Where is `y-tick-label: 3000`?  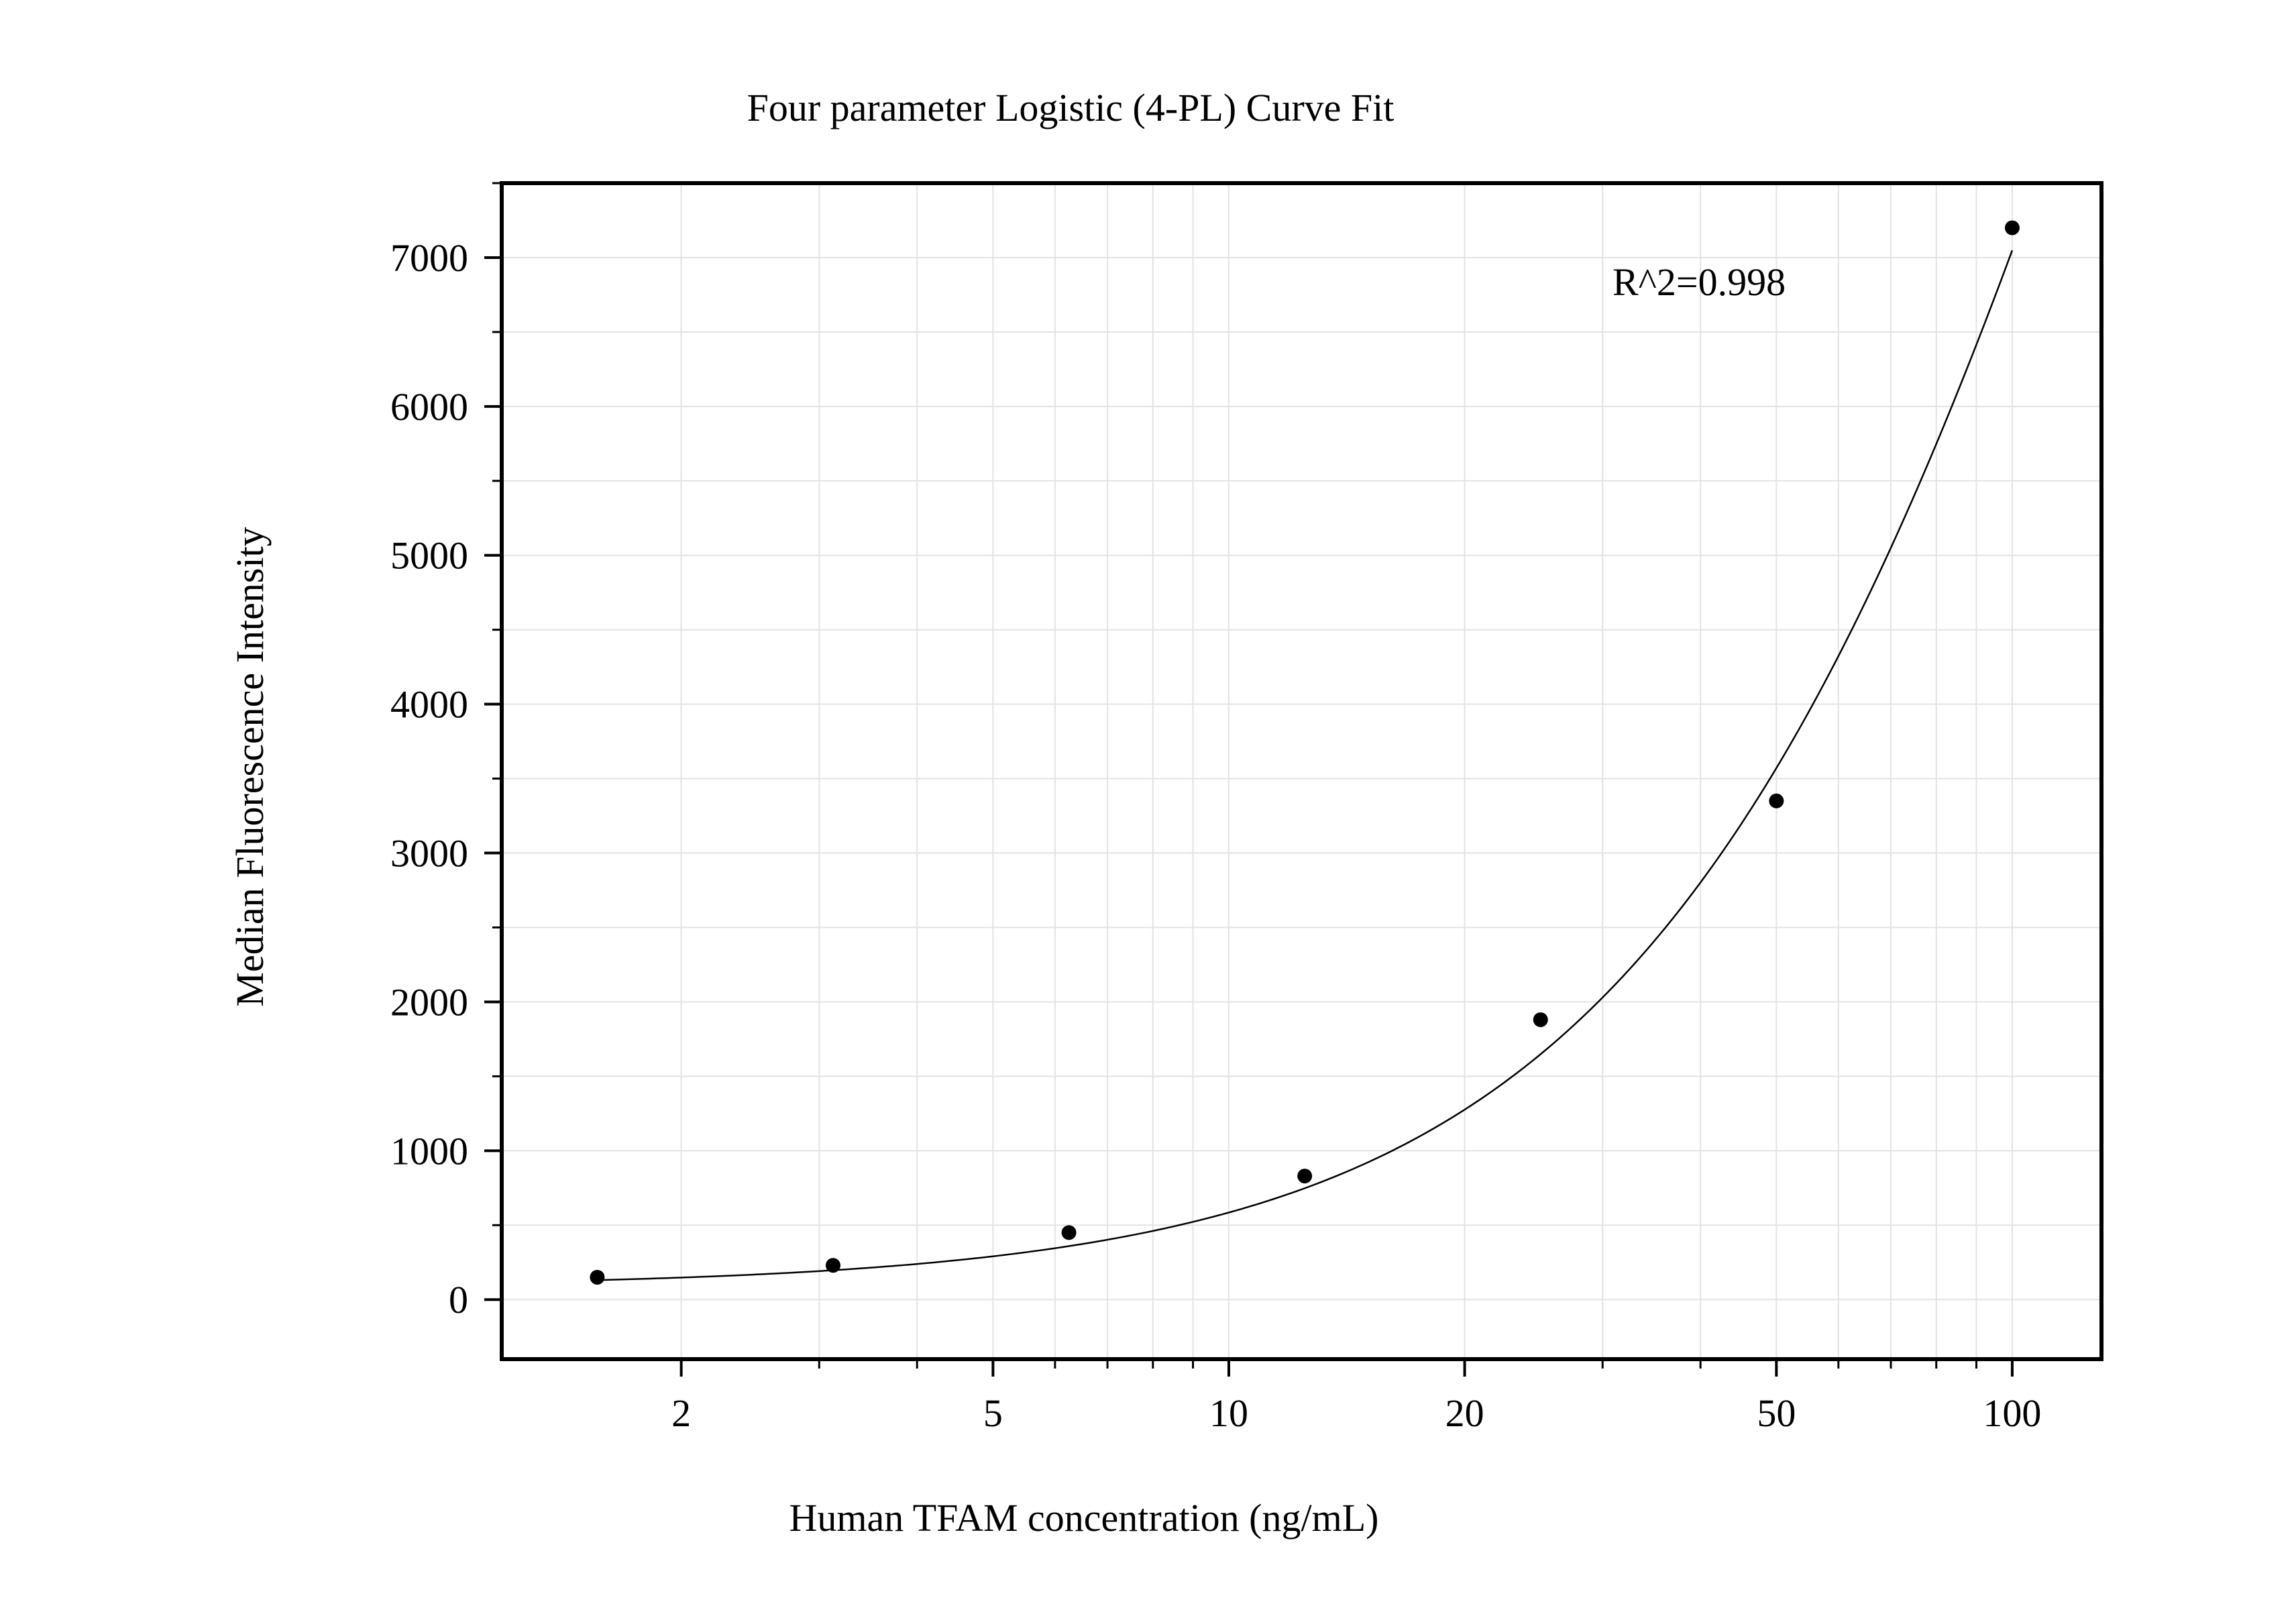
y-tick-label: 3000 is located at coordinates (429, 853).